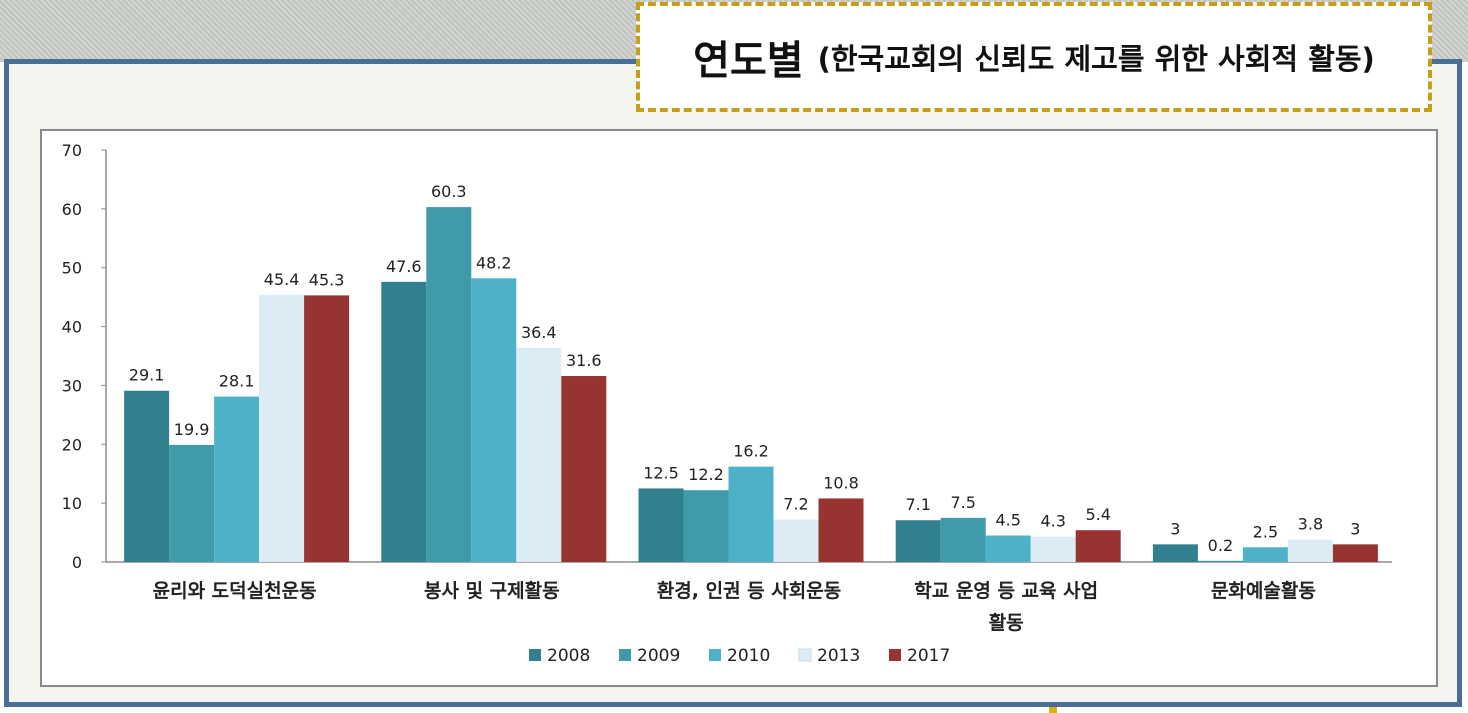 This screenshot has width=1468, height=713. What do you see at coordinates (1006, 591) in the screenshot?
I see `x-category-label: 학교 운영 등 교육 사업` at bounding box center [1006, 591].